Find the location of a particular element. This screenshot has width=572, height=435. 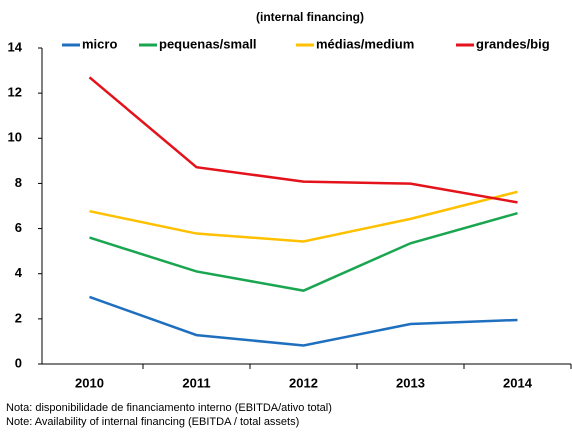

y-tick-label: 8 is located at coordinates (18, 182).